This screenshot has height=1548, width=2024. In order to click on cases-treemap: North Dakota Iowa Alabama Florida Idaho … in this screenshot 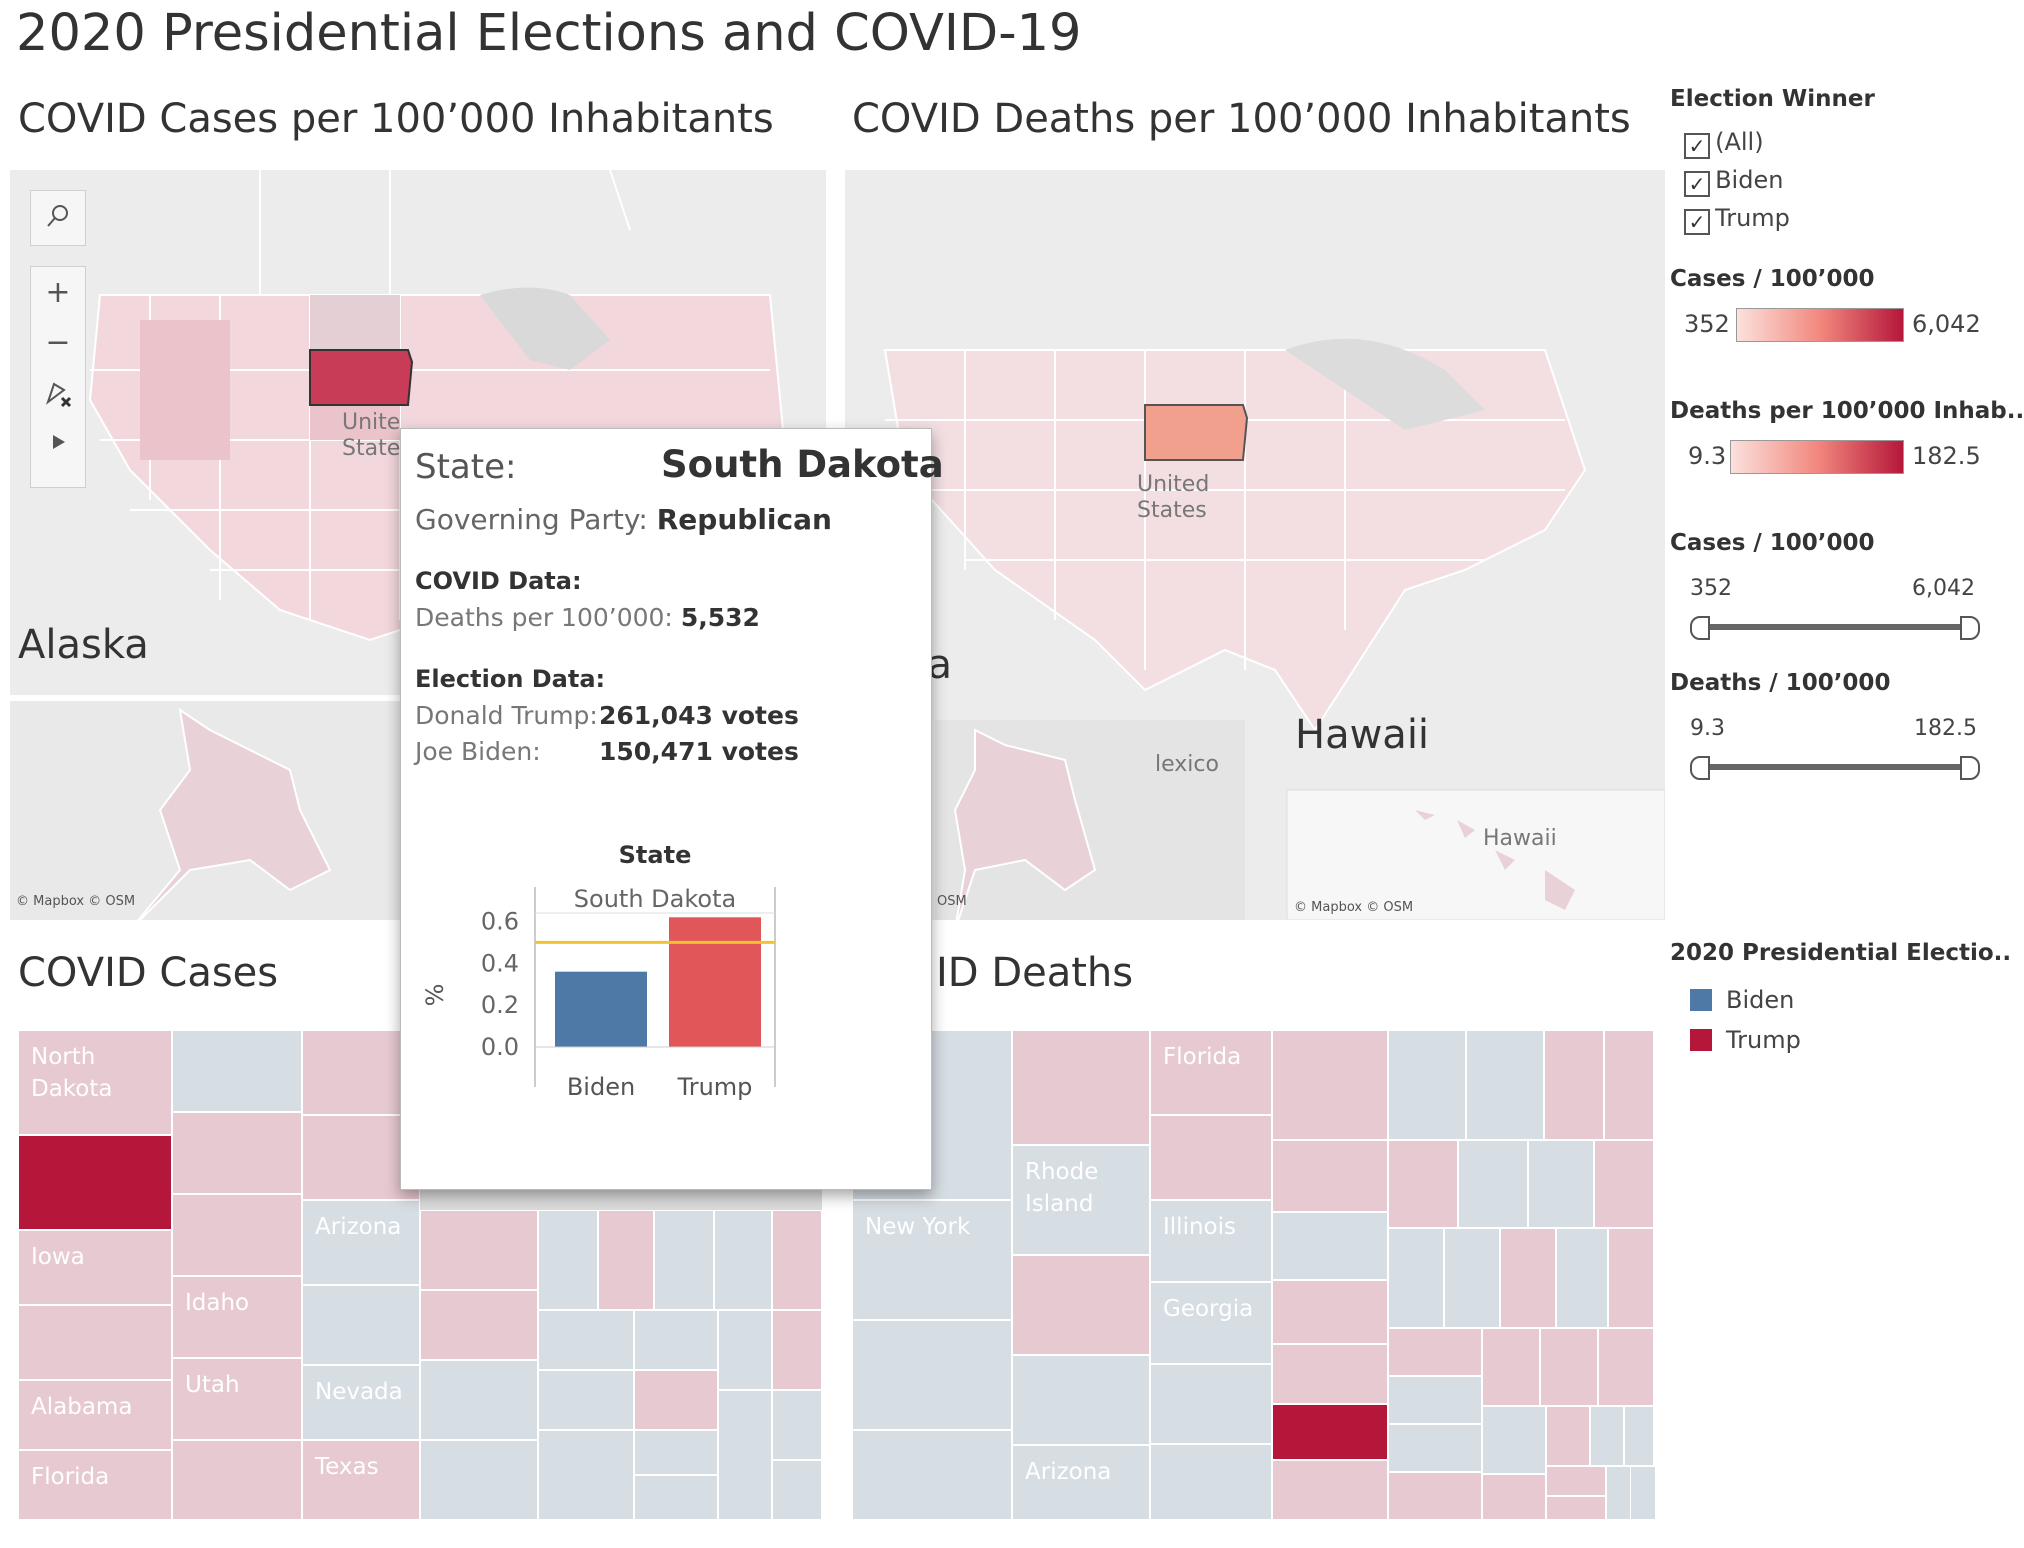, I will do `click(420, 1275)`.